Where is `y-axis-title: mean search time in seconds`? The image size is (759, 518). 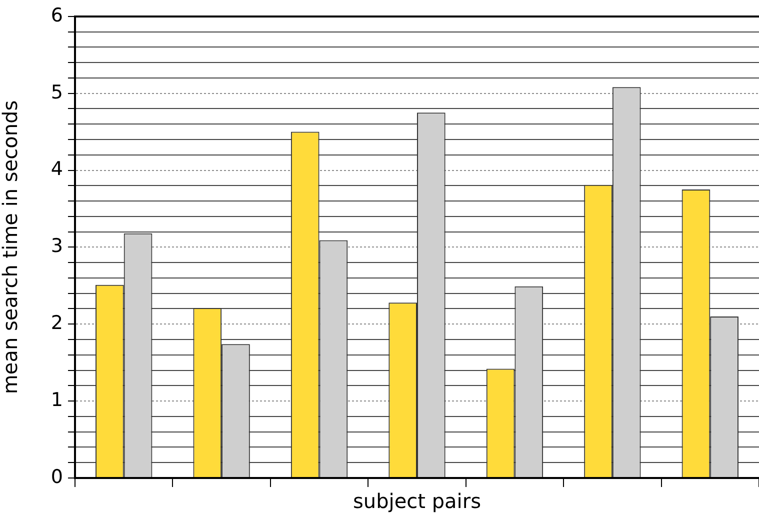
y-axis-title: mean search time in seconds is located at coordinates (11, 247).